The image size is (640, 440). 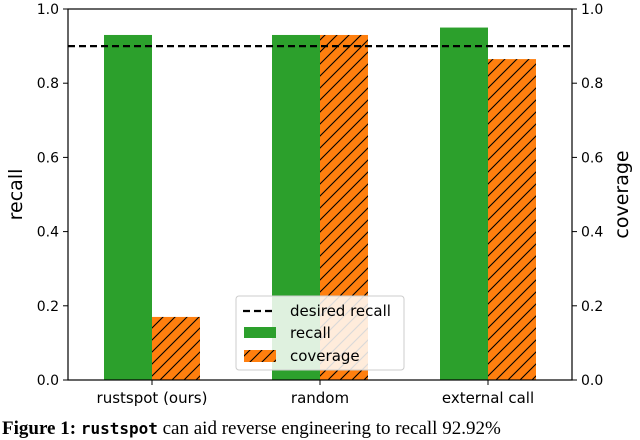 What do you see at coordinates (320, 398) in the screenshot?
I see `x-tick-label: random` at bounding box center [320, 398].